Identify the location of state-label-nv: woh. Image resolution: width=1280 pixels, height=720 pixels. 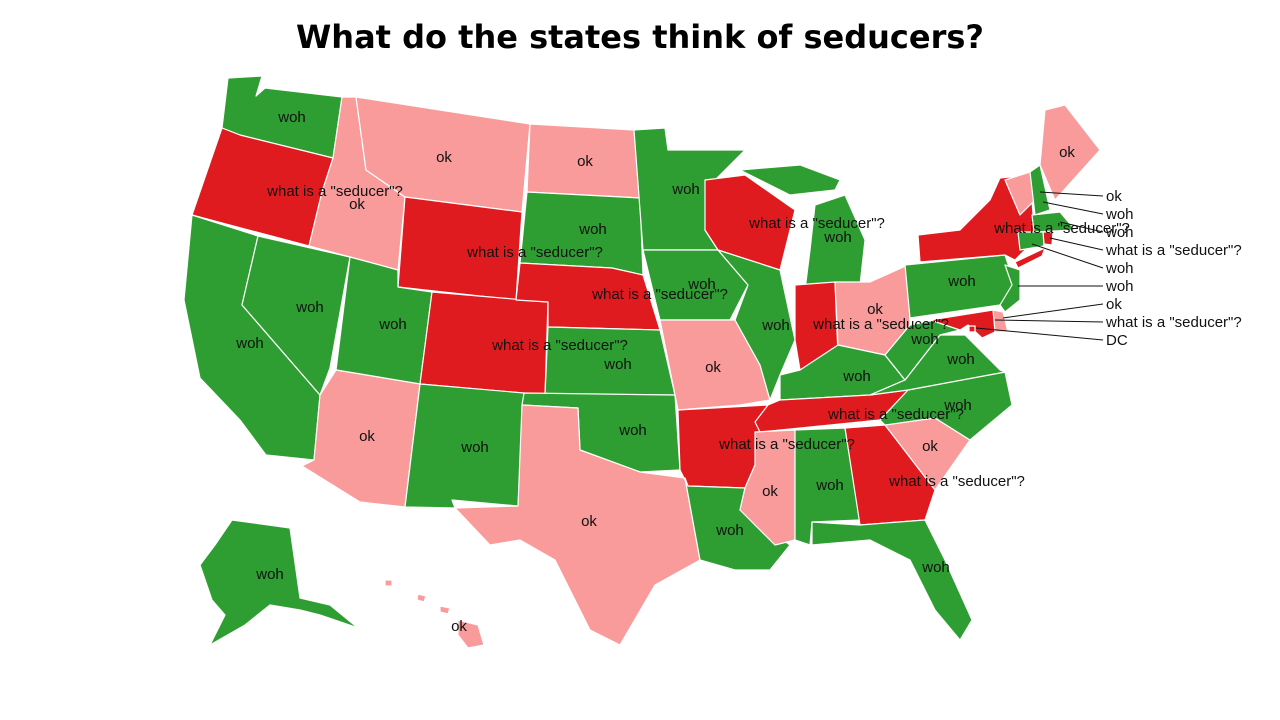
(309, 307).